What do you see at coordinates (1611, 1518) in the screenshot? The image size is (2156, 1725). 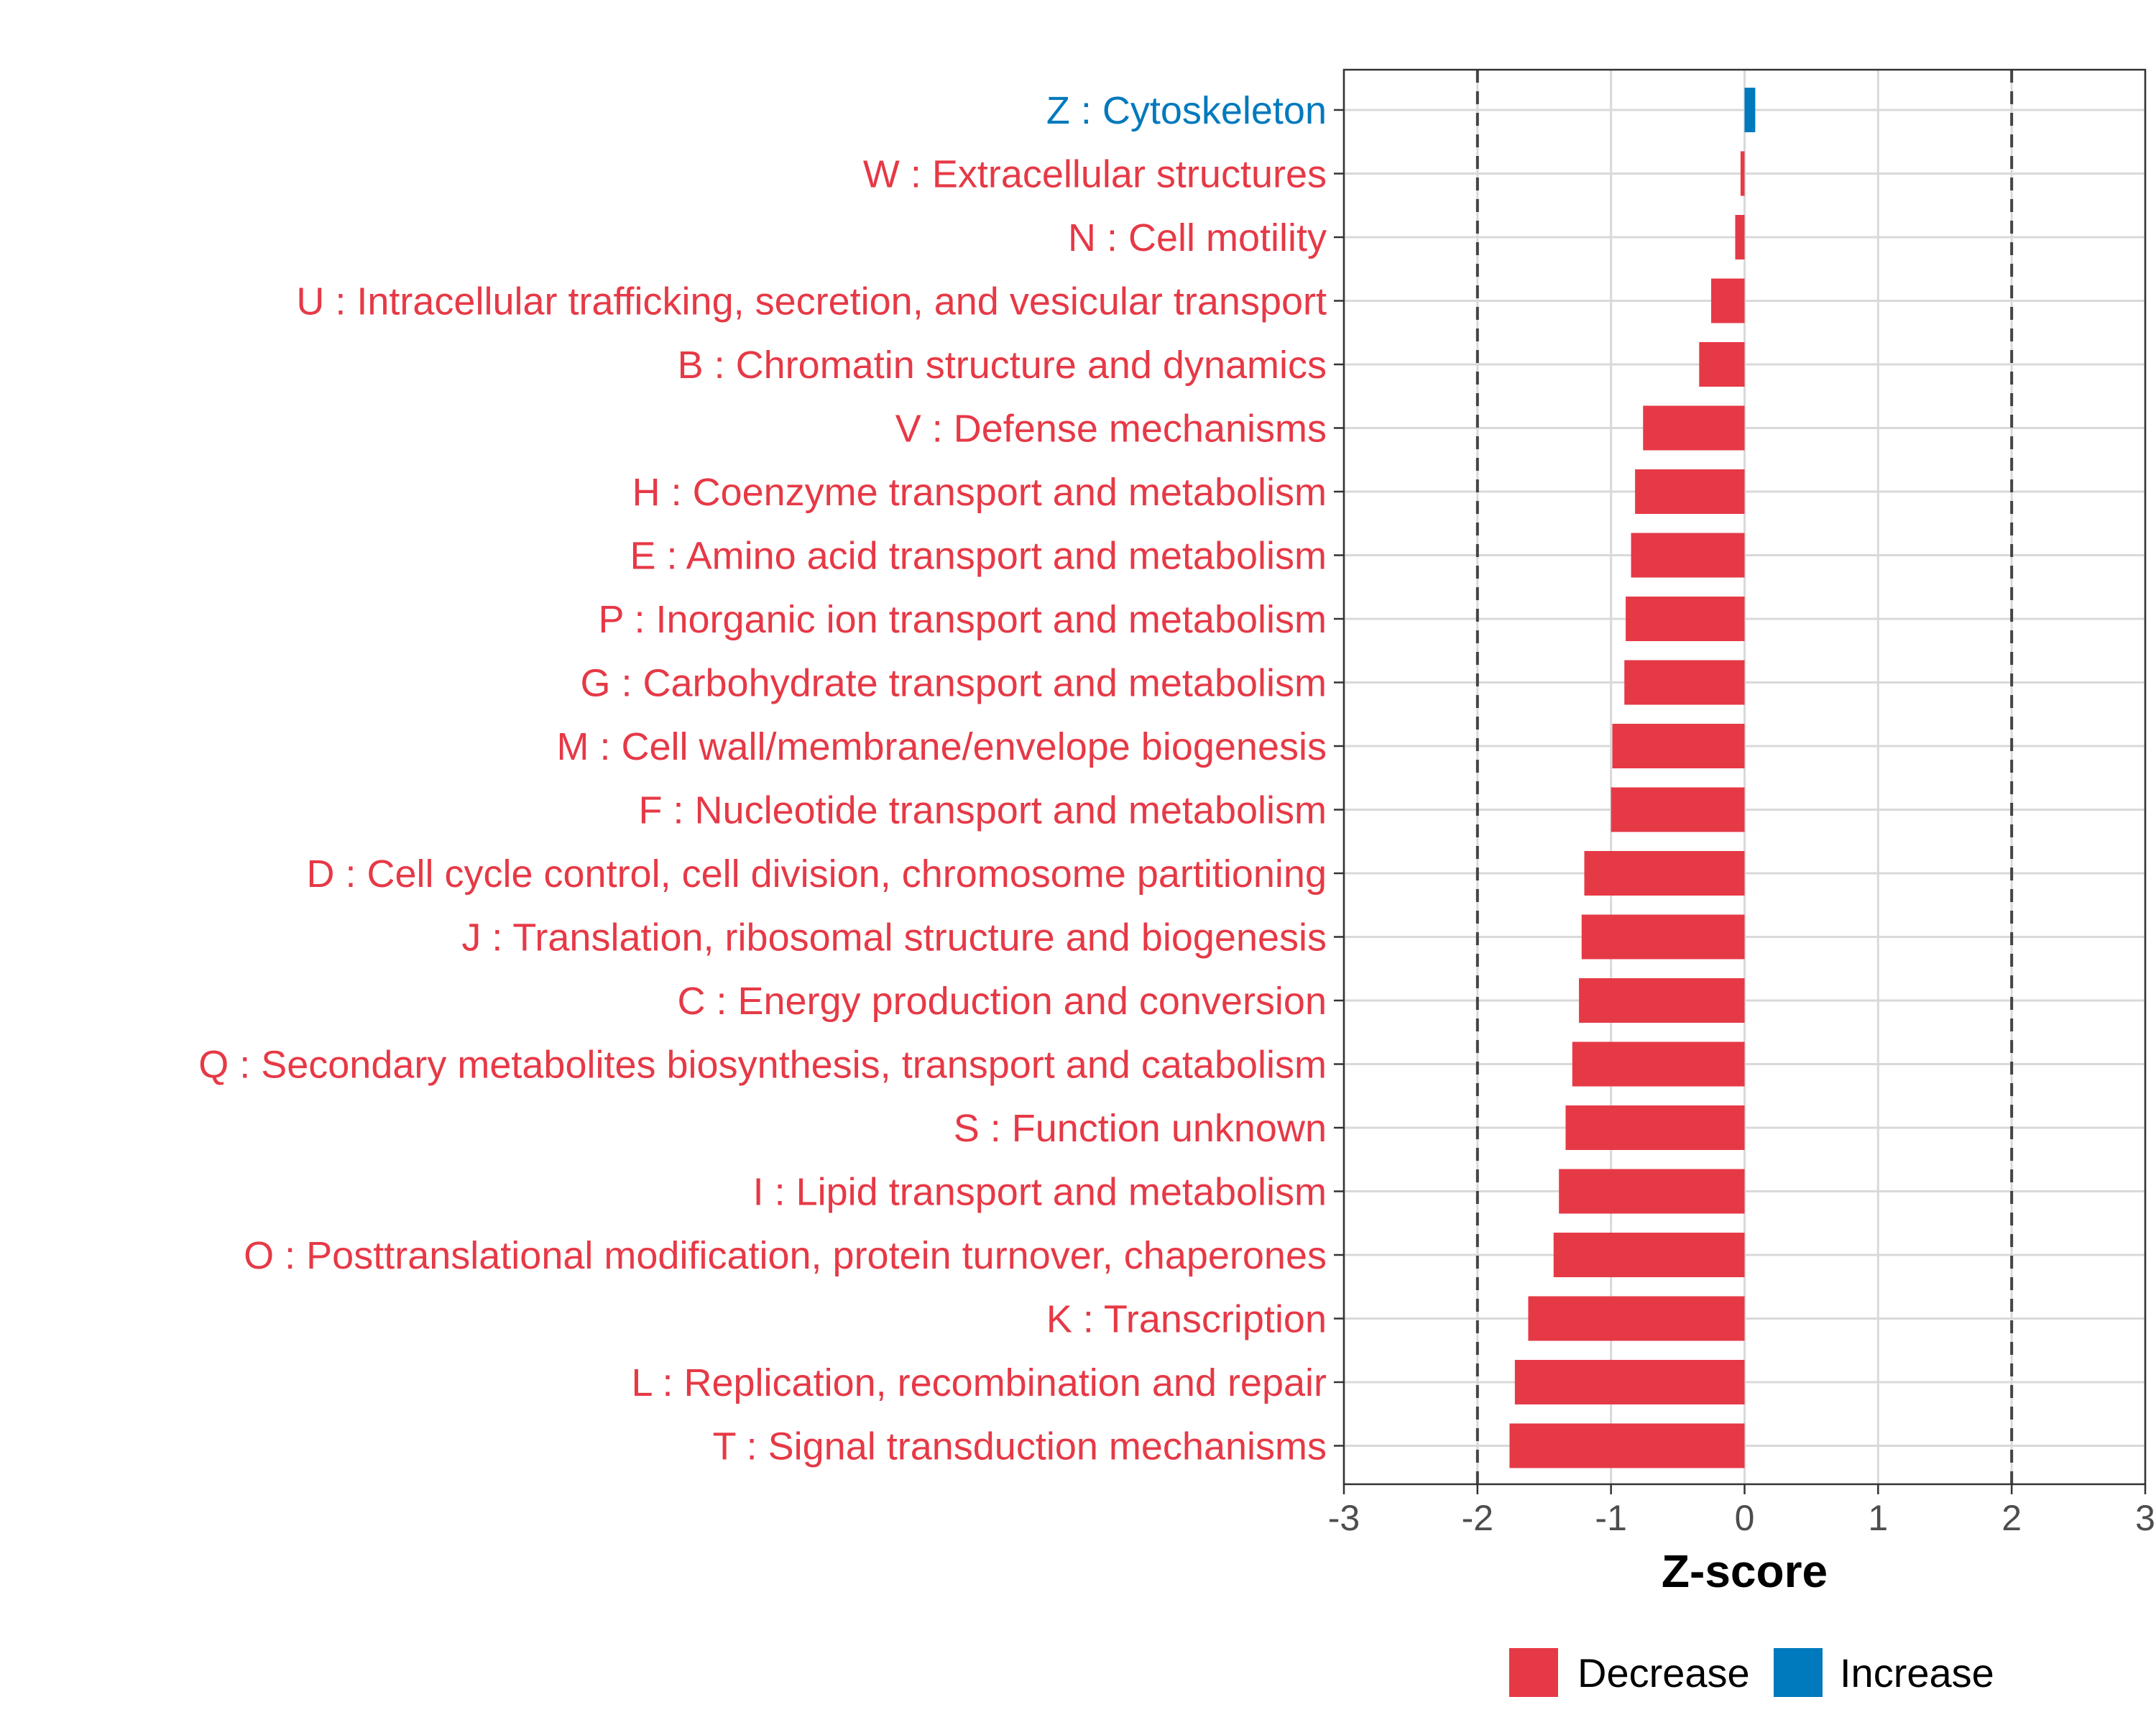 I see `x-tick-label-2: -1` at bounding box center [1611, 1518].